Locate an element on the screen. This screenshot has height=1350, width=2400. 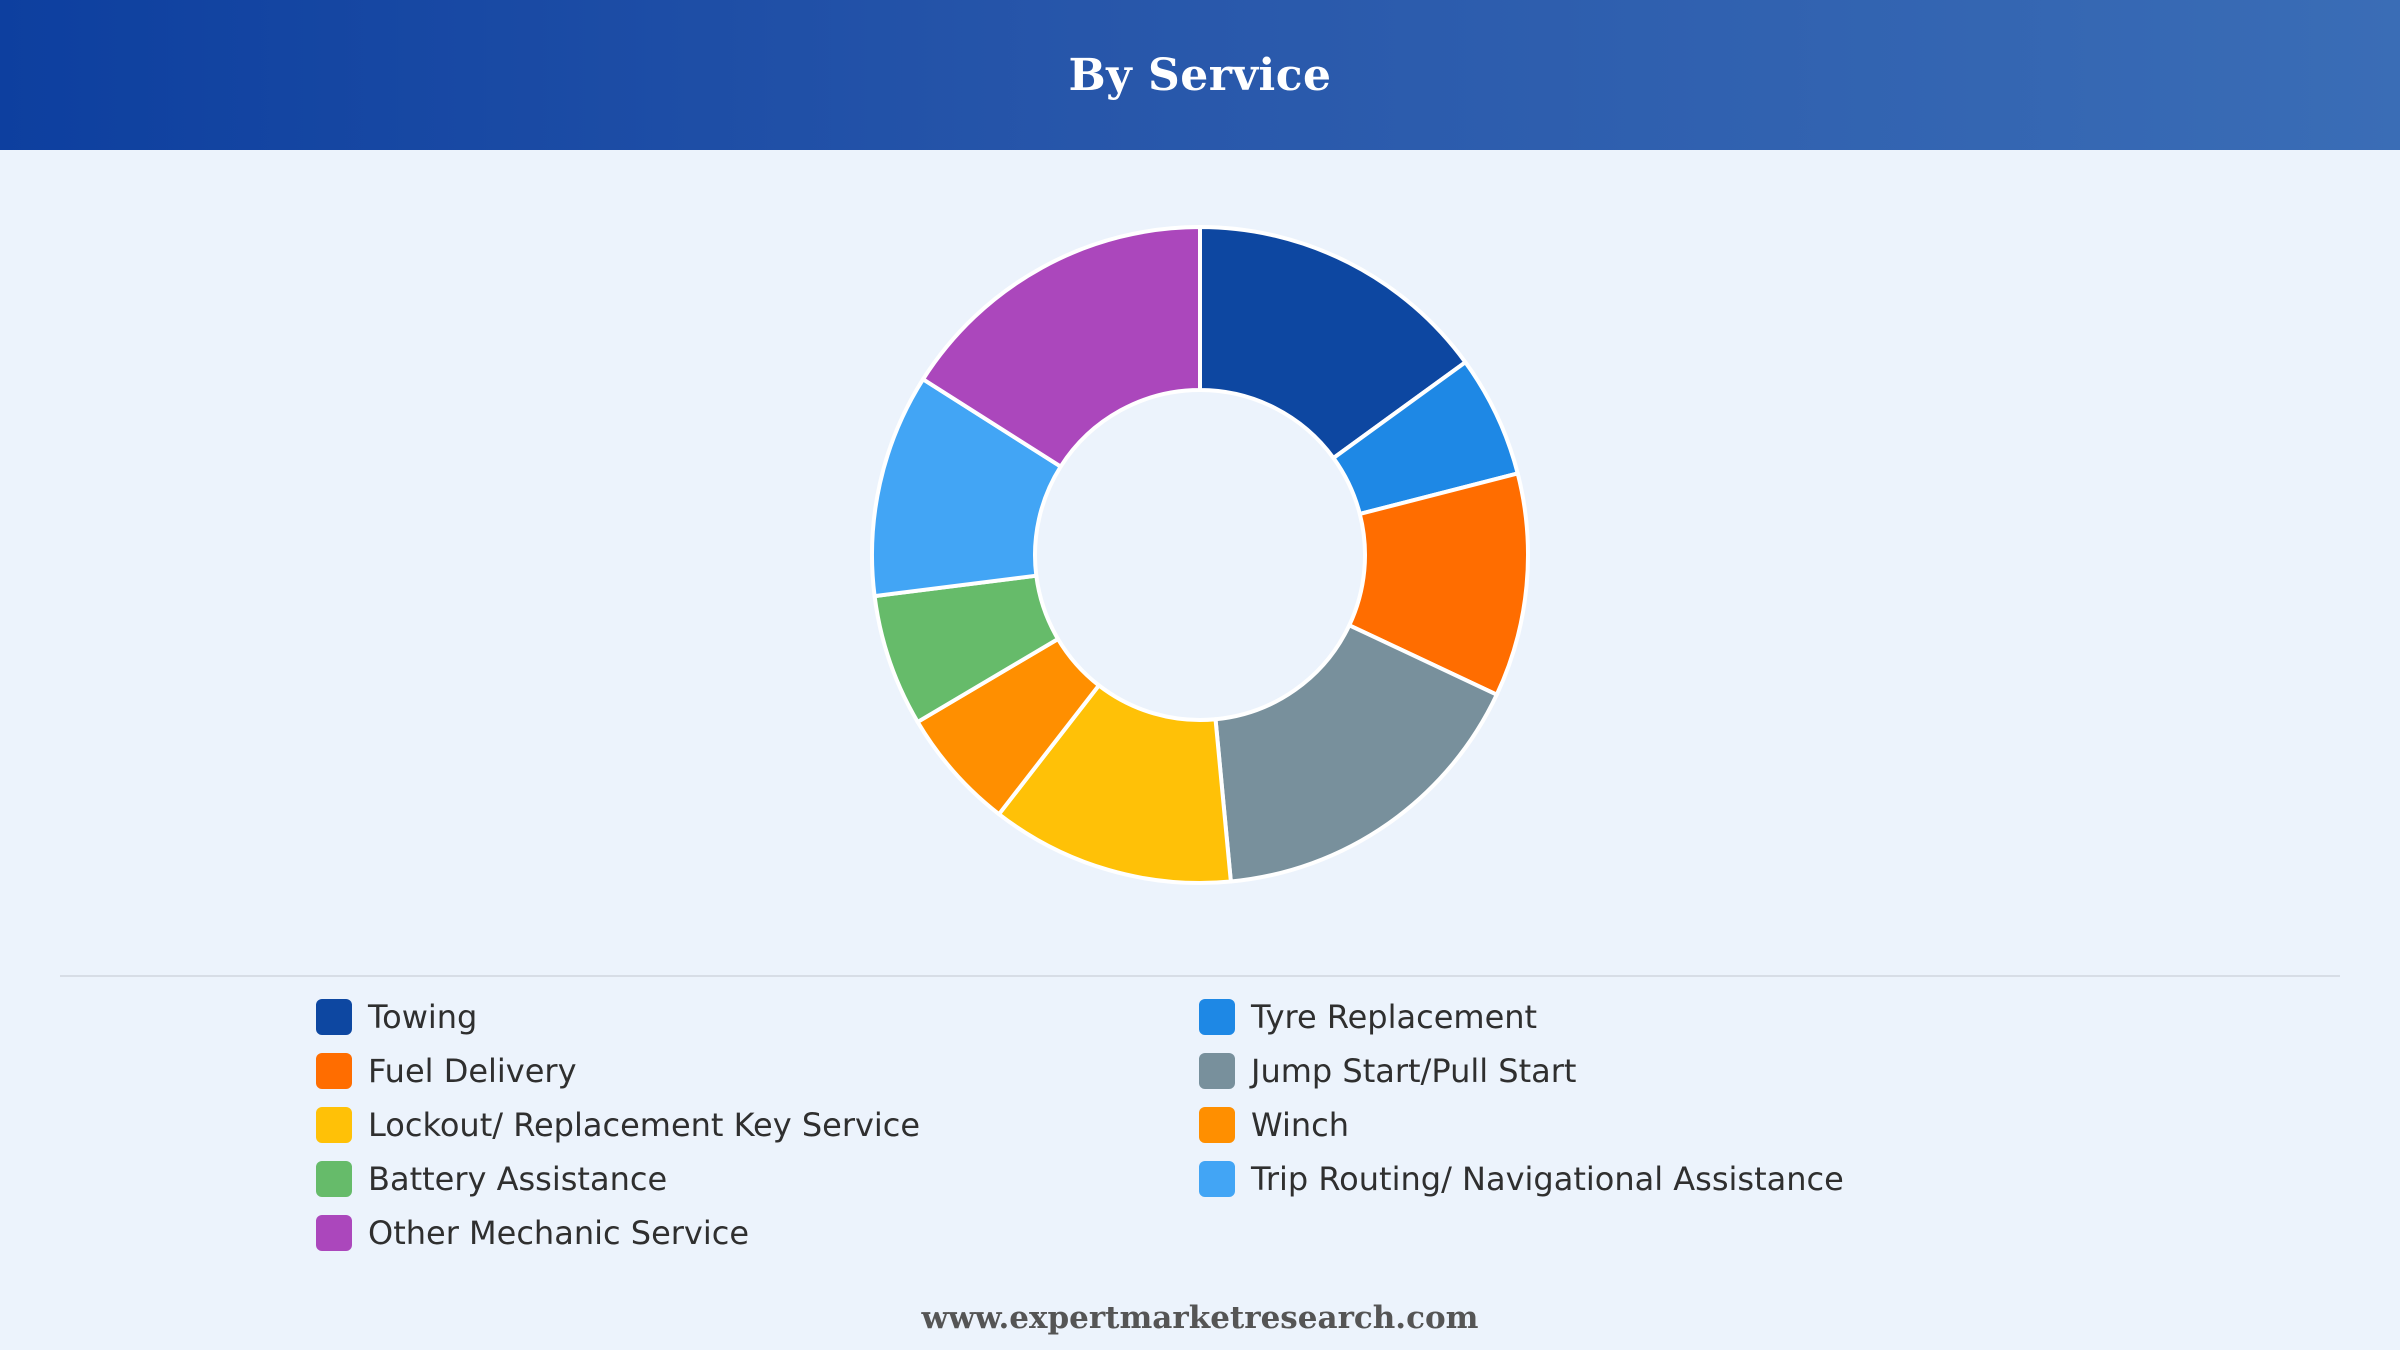
legend-label: Trip Routing/ Navigational Assistance is located at coordinates (1547, 1179).